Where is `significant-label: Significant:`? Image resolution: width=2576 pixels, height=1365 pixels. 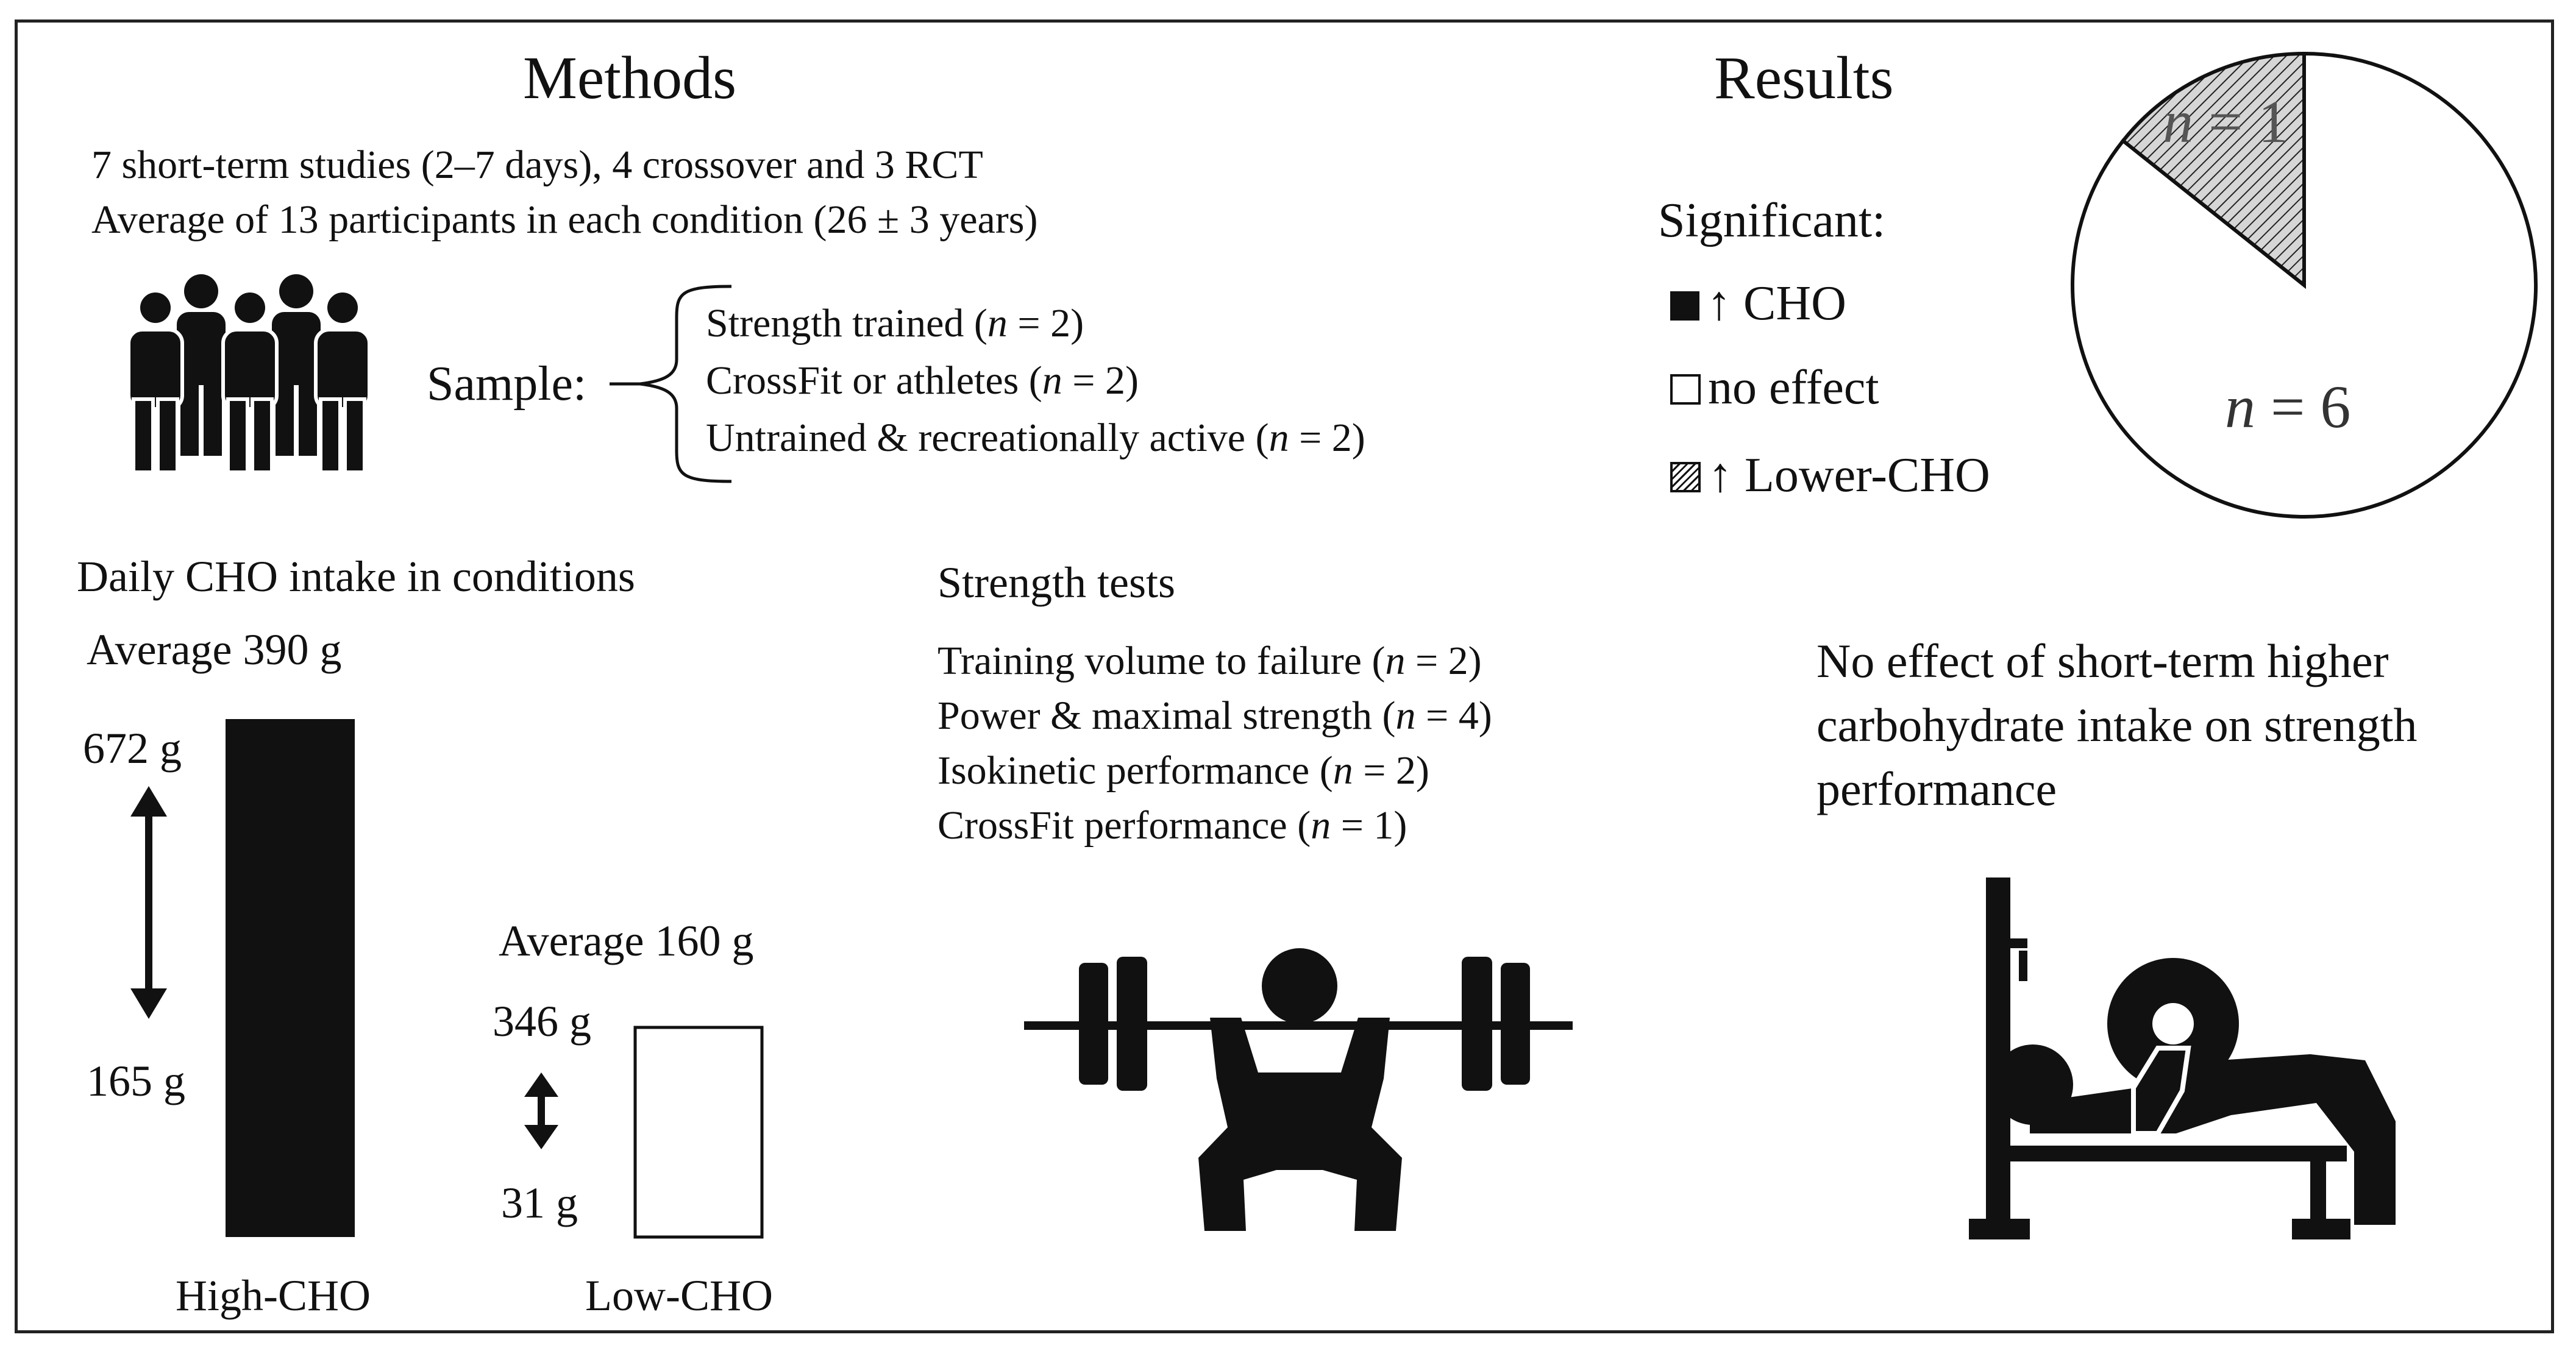
significant-label: Significant: is located at coordinates (1772, 220).